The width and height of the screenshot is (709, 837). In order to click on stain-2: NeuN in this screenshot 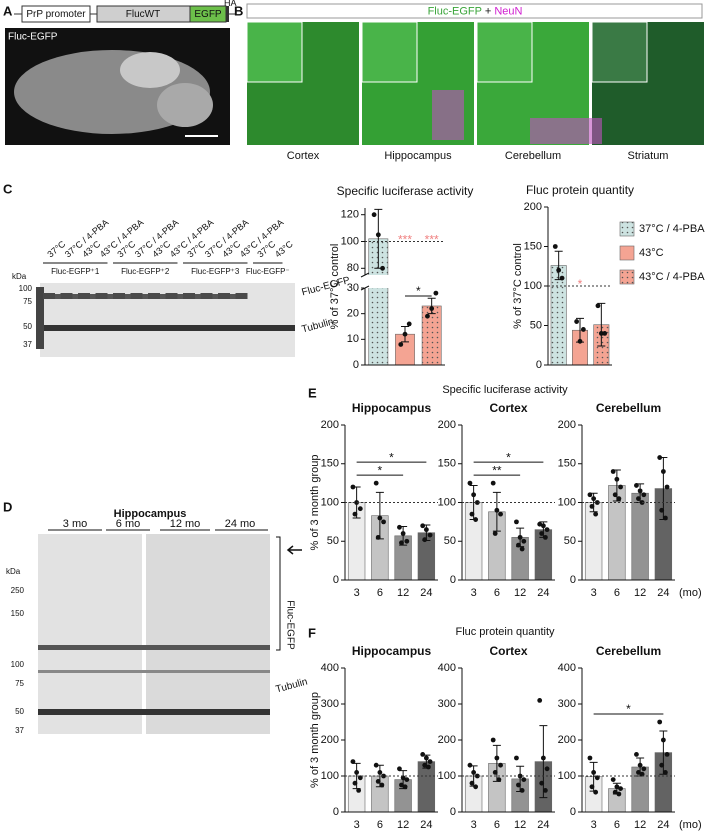, I will do `click(508, 11)`.